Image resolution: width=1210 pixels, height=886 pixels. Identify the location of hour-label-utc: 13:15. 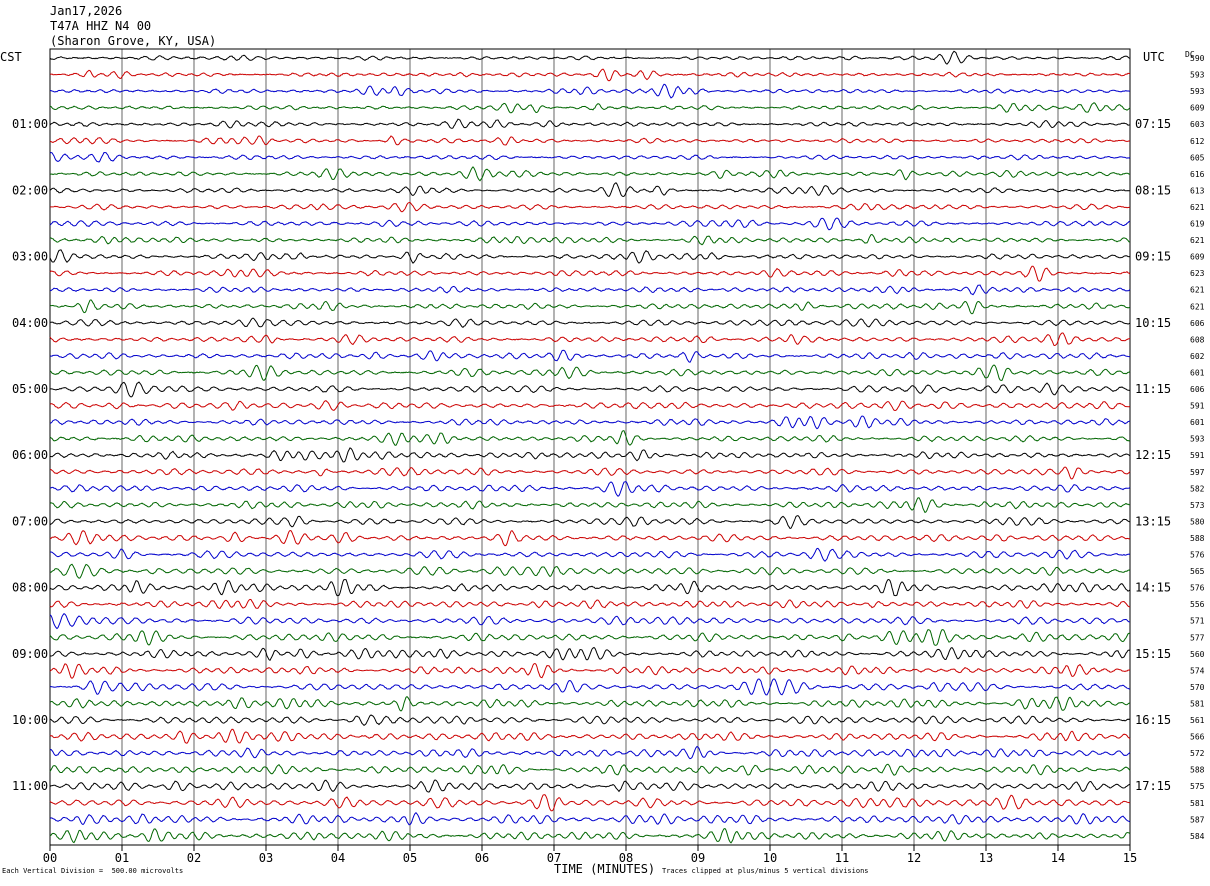
(1153, 521).